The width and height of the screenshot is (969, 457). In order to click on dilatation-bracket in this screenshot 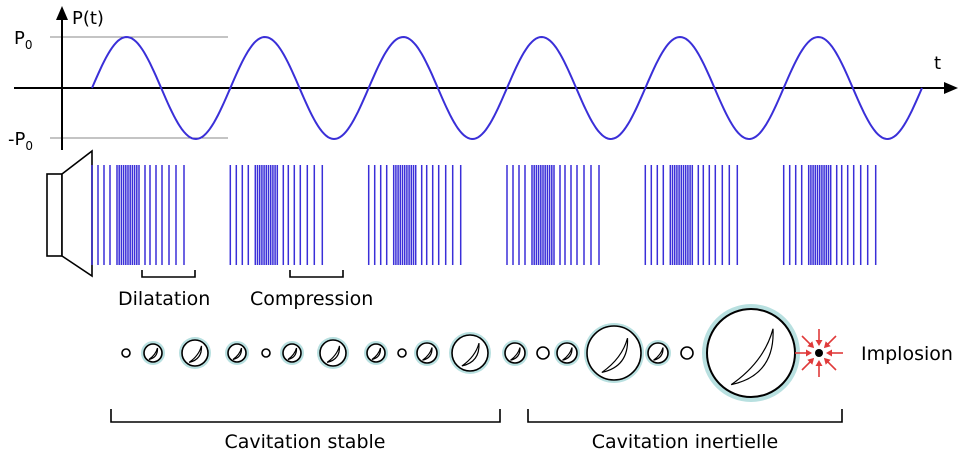, I will do `click(168, 274)`.